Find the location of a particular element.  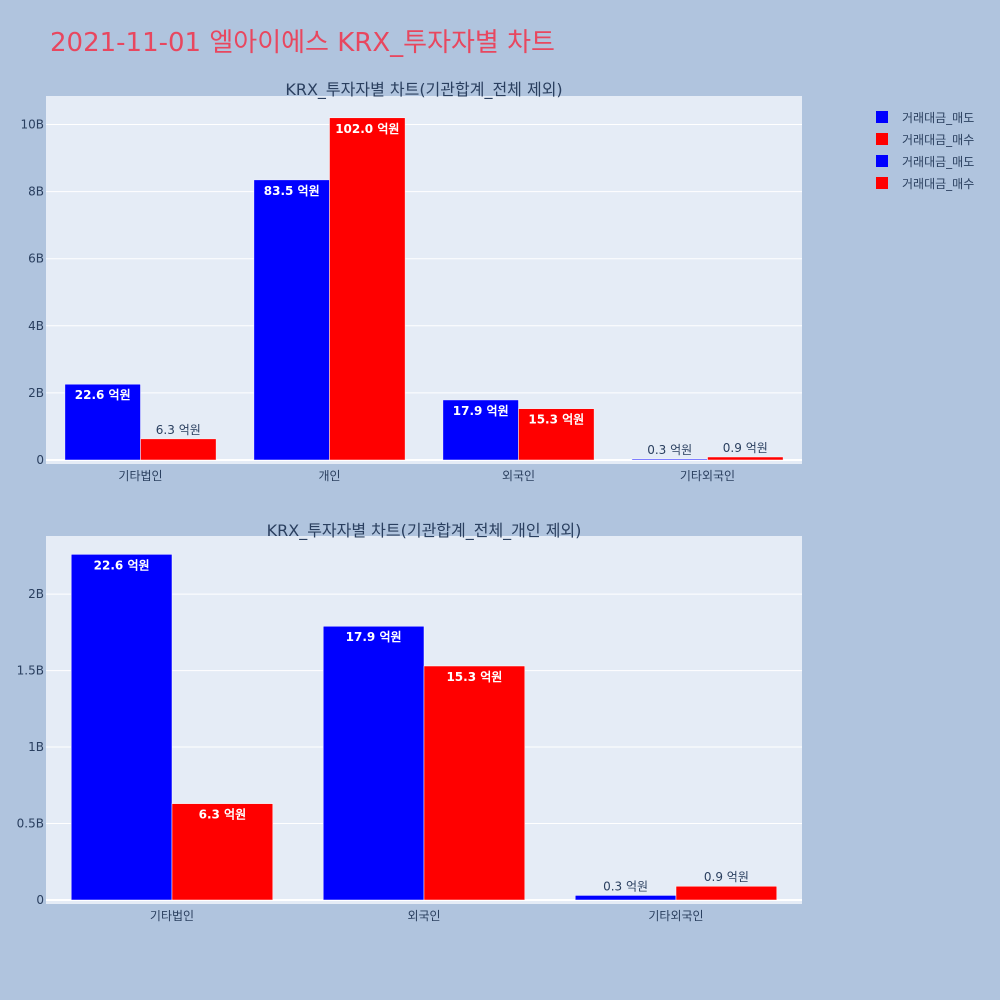

data-label: 102.0 억원 is located at coordinates (367, 129).